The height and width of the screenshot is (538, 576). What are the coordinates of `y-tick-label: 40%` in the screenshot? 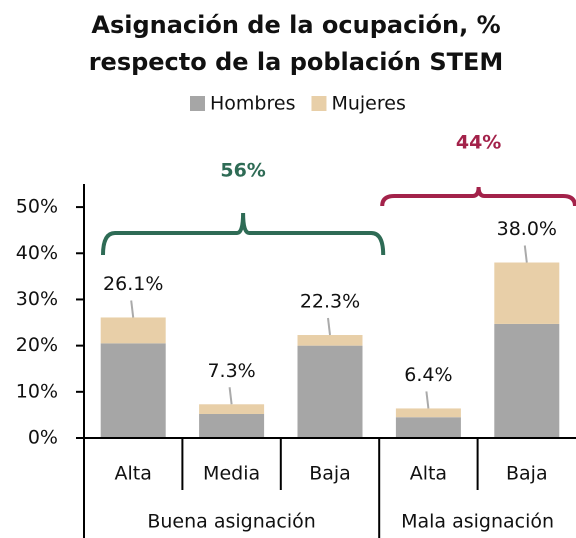 It's located at (37, 253).